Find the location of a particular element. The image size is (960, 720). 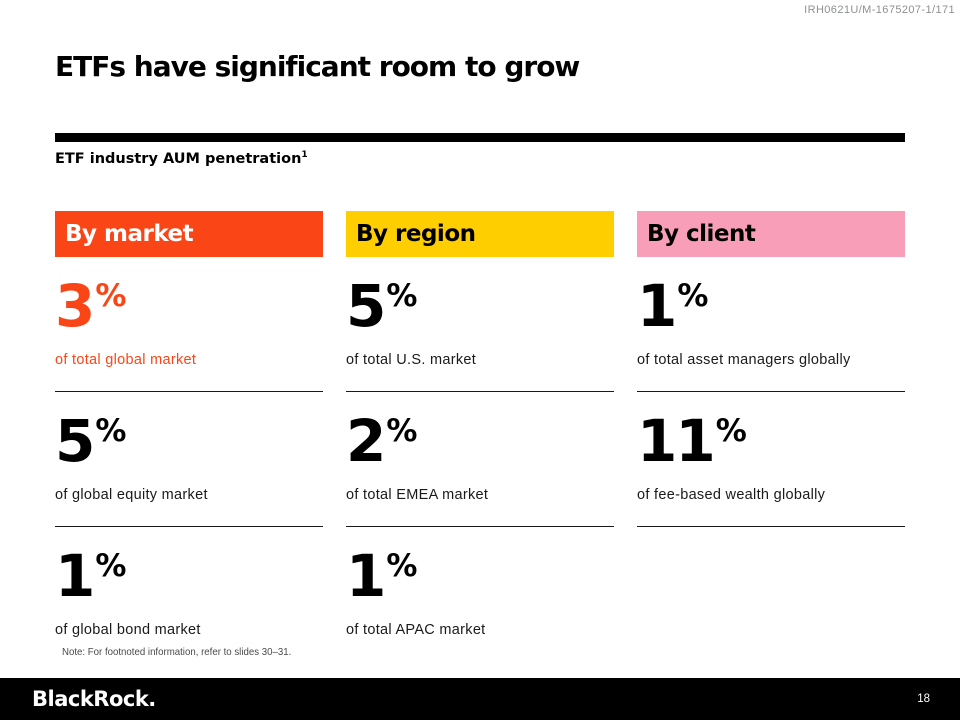

page-number: 18 is located at coordinates (923, 699).